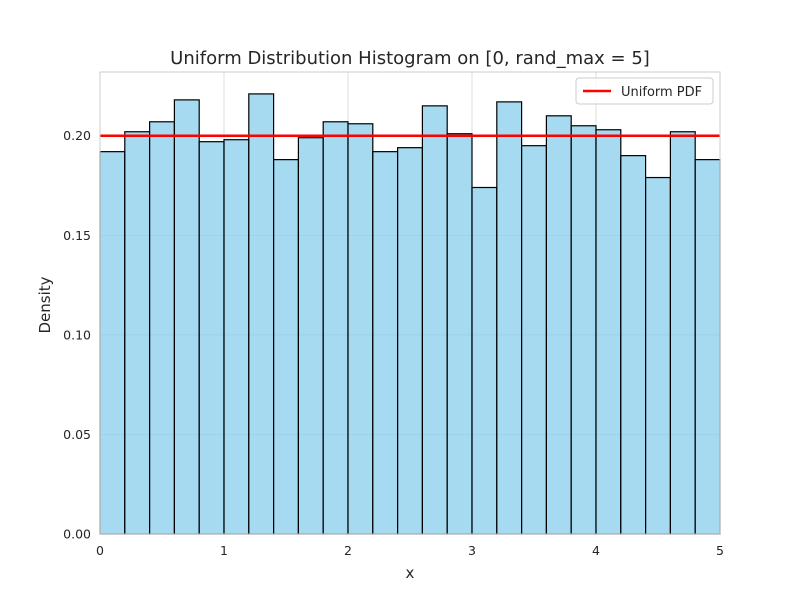 This screenshot has width=800, height=600. Describe the element at coordinates (720, 550) in the screenshot. I see `x-tick-label: 5` at that location.